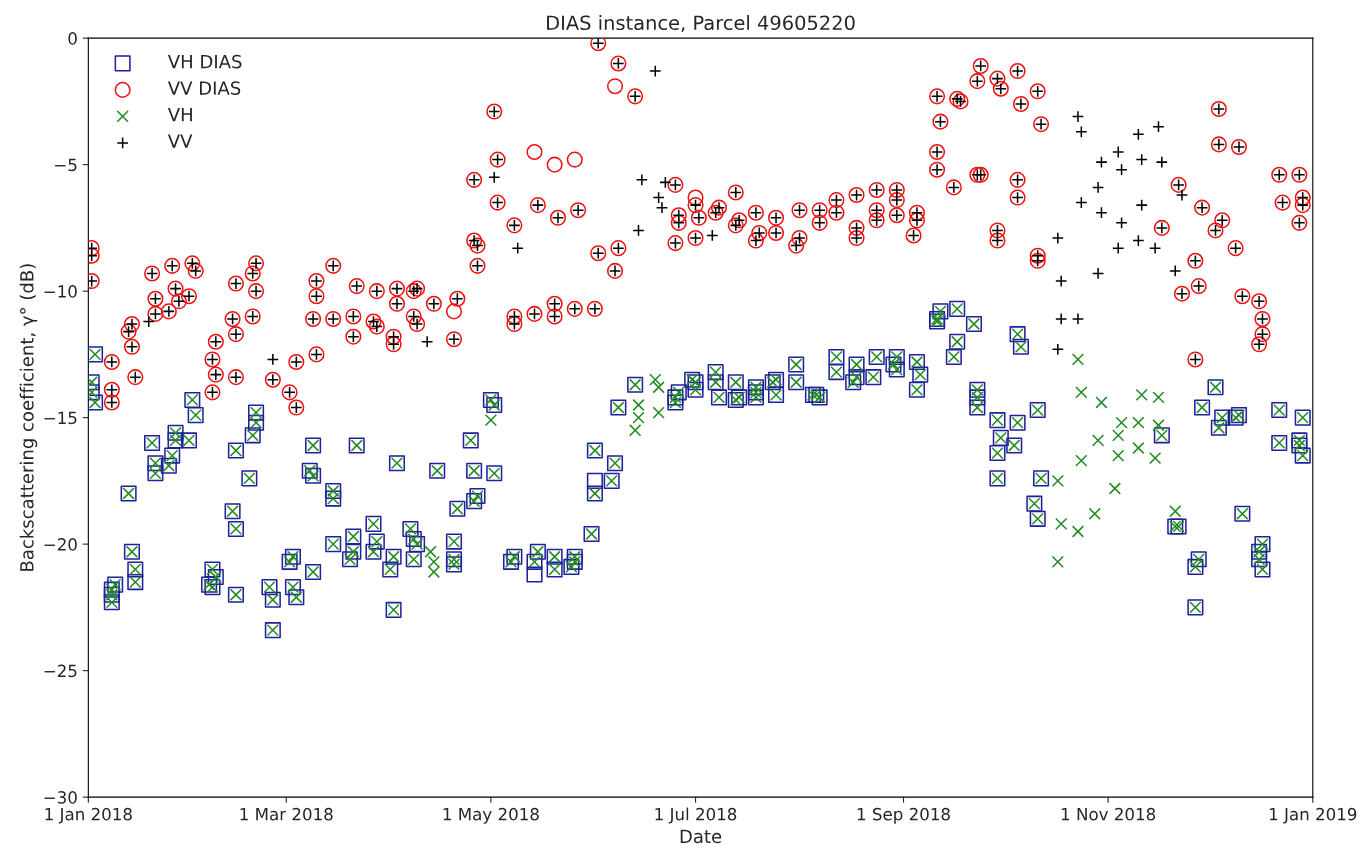 The width and height of the screenshot is (1359, 848). What do you see at coordinates (701, 836) in the screenshot?
I see `x-axis-title: Date` at bounding box center [701, 836].